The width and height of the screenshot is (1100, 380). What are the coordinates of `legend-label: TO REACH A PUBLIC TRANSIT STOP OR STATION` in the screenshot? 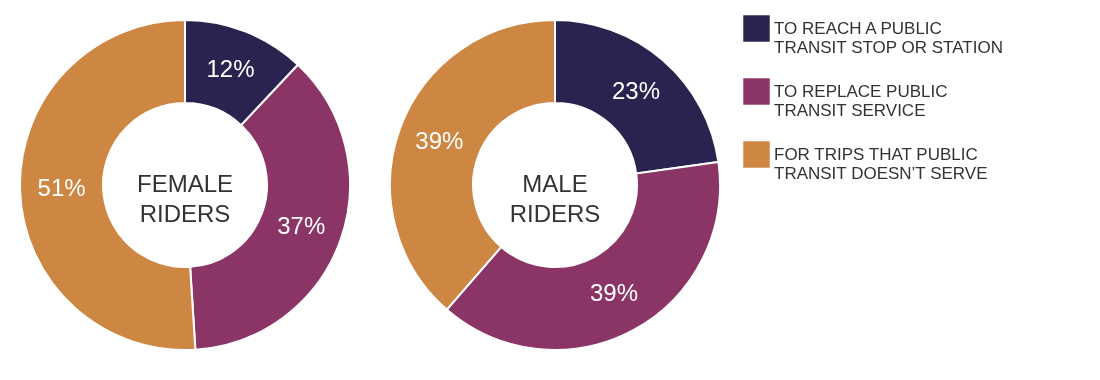 It's located at (888, 37).